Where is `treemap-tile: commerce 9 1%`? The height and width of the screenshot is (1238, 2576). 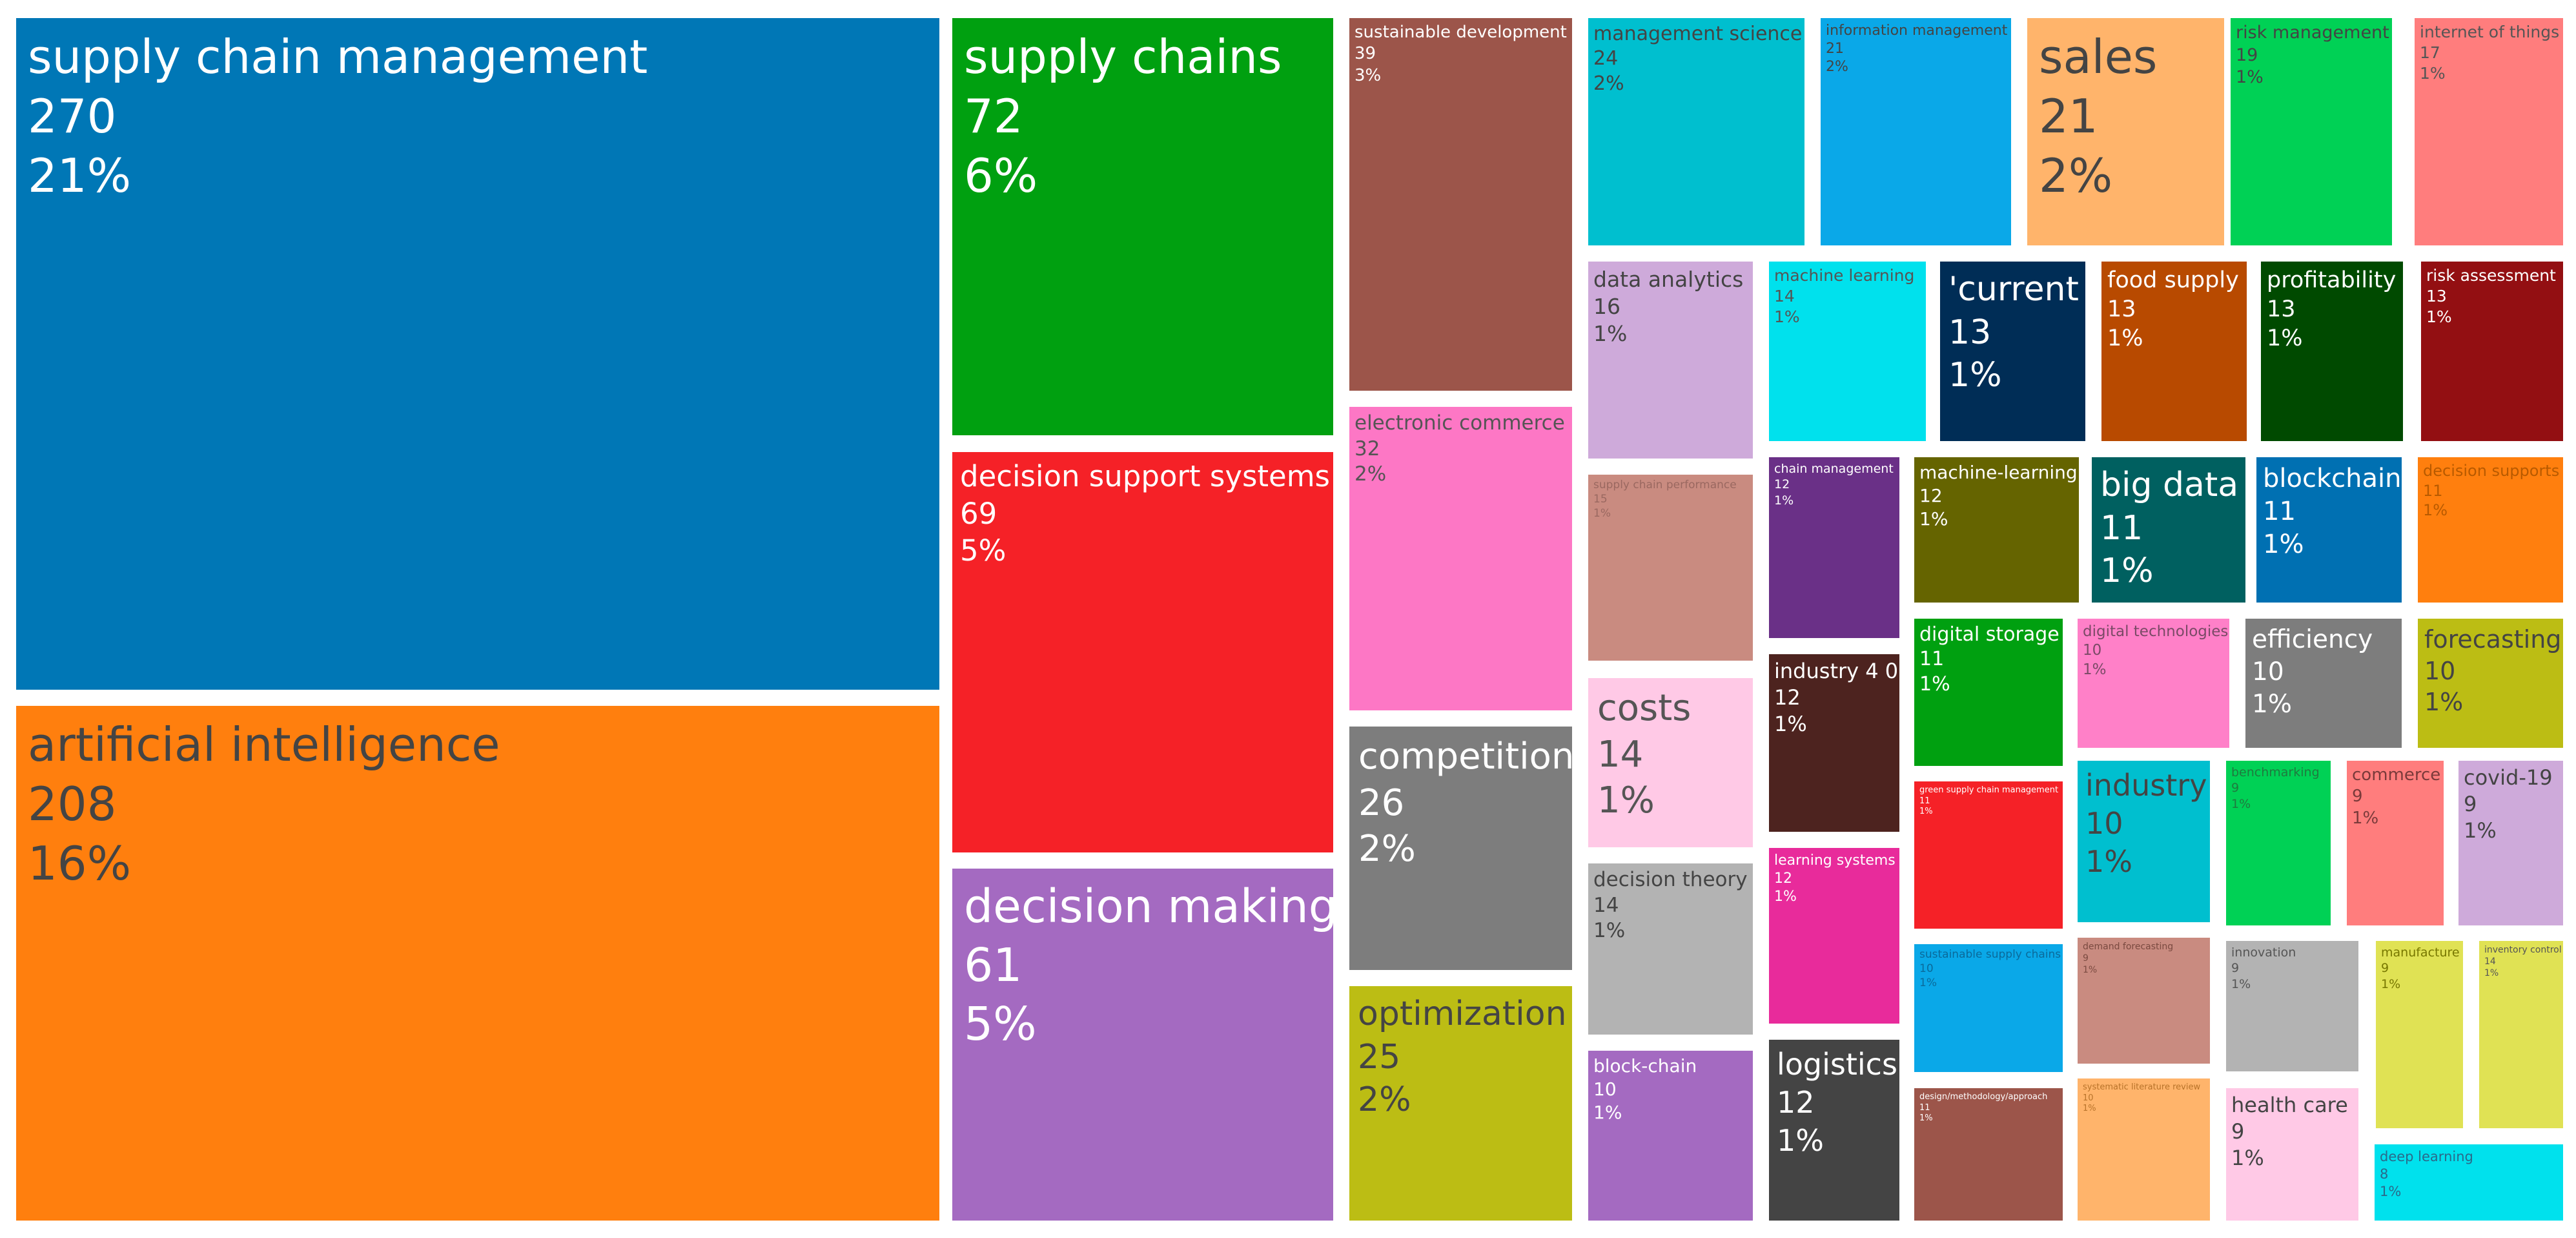 treemap-tile: commerce 9 1% is located at coordinates (2395, 843).